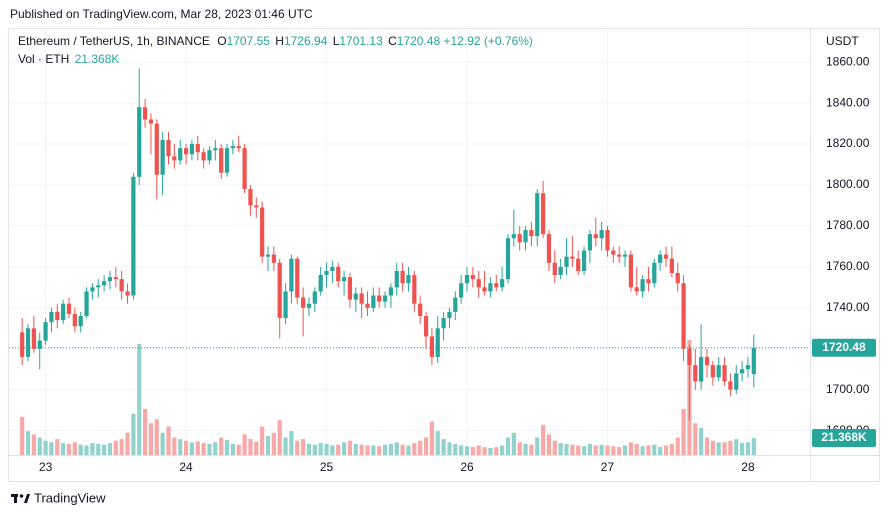 The width and height of the screenshot is (890, 522). Describe the element at coordinates (848, 184) in the screenshot. I see `y-tick-label: 1800.00` at that location.